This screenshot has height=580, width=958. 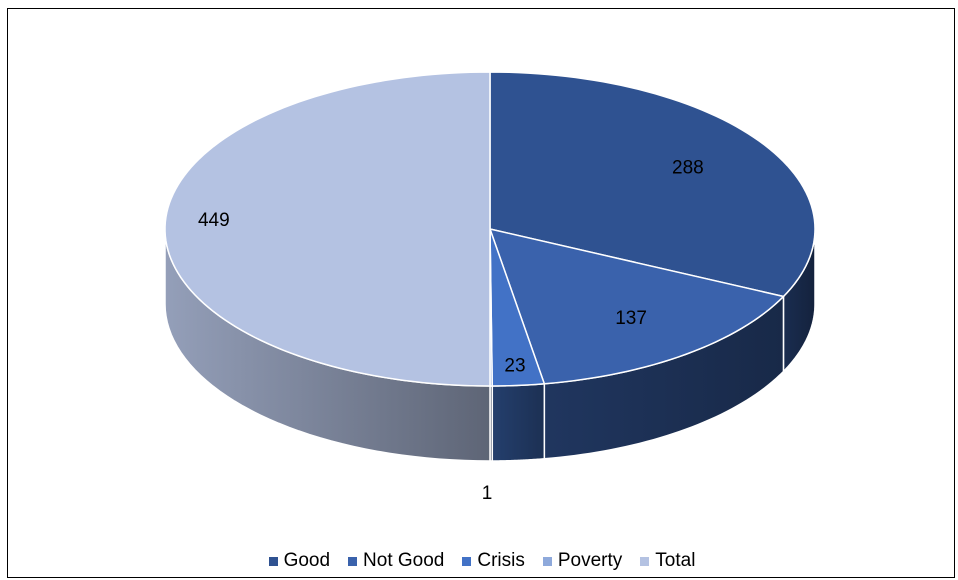 I want to click on legend: Good Not Good Crisis Poverty Total, so click(x=482, y=561).